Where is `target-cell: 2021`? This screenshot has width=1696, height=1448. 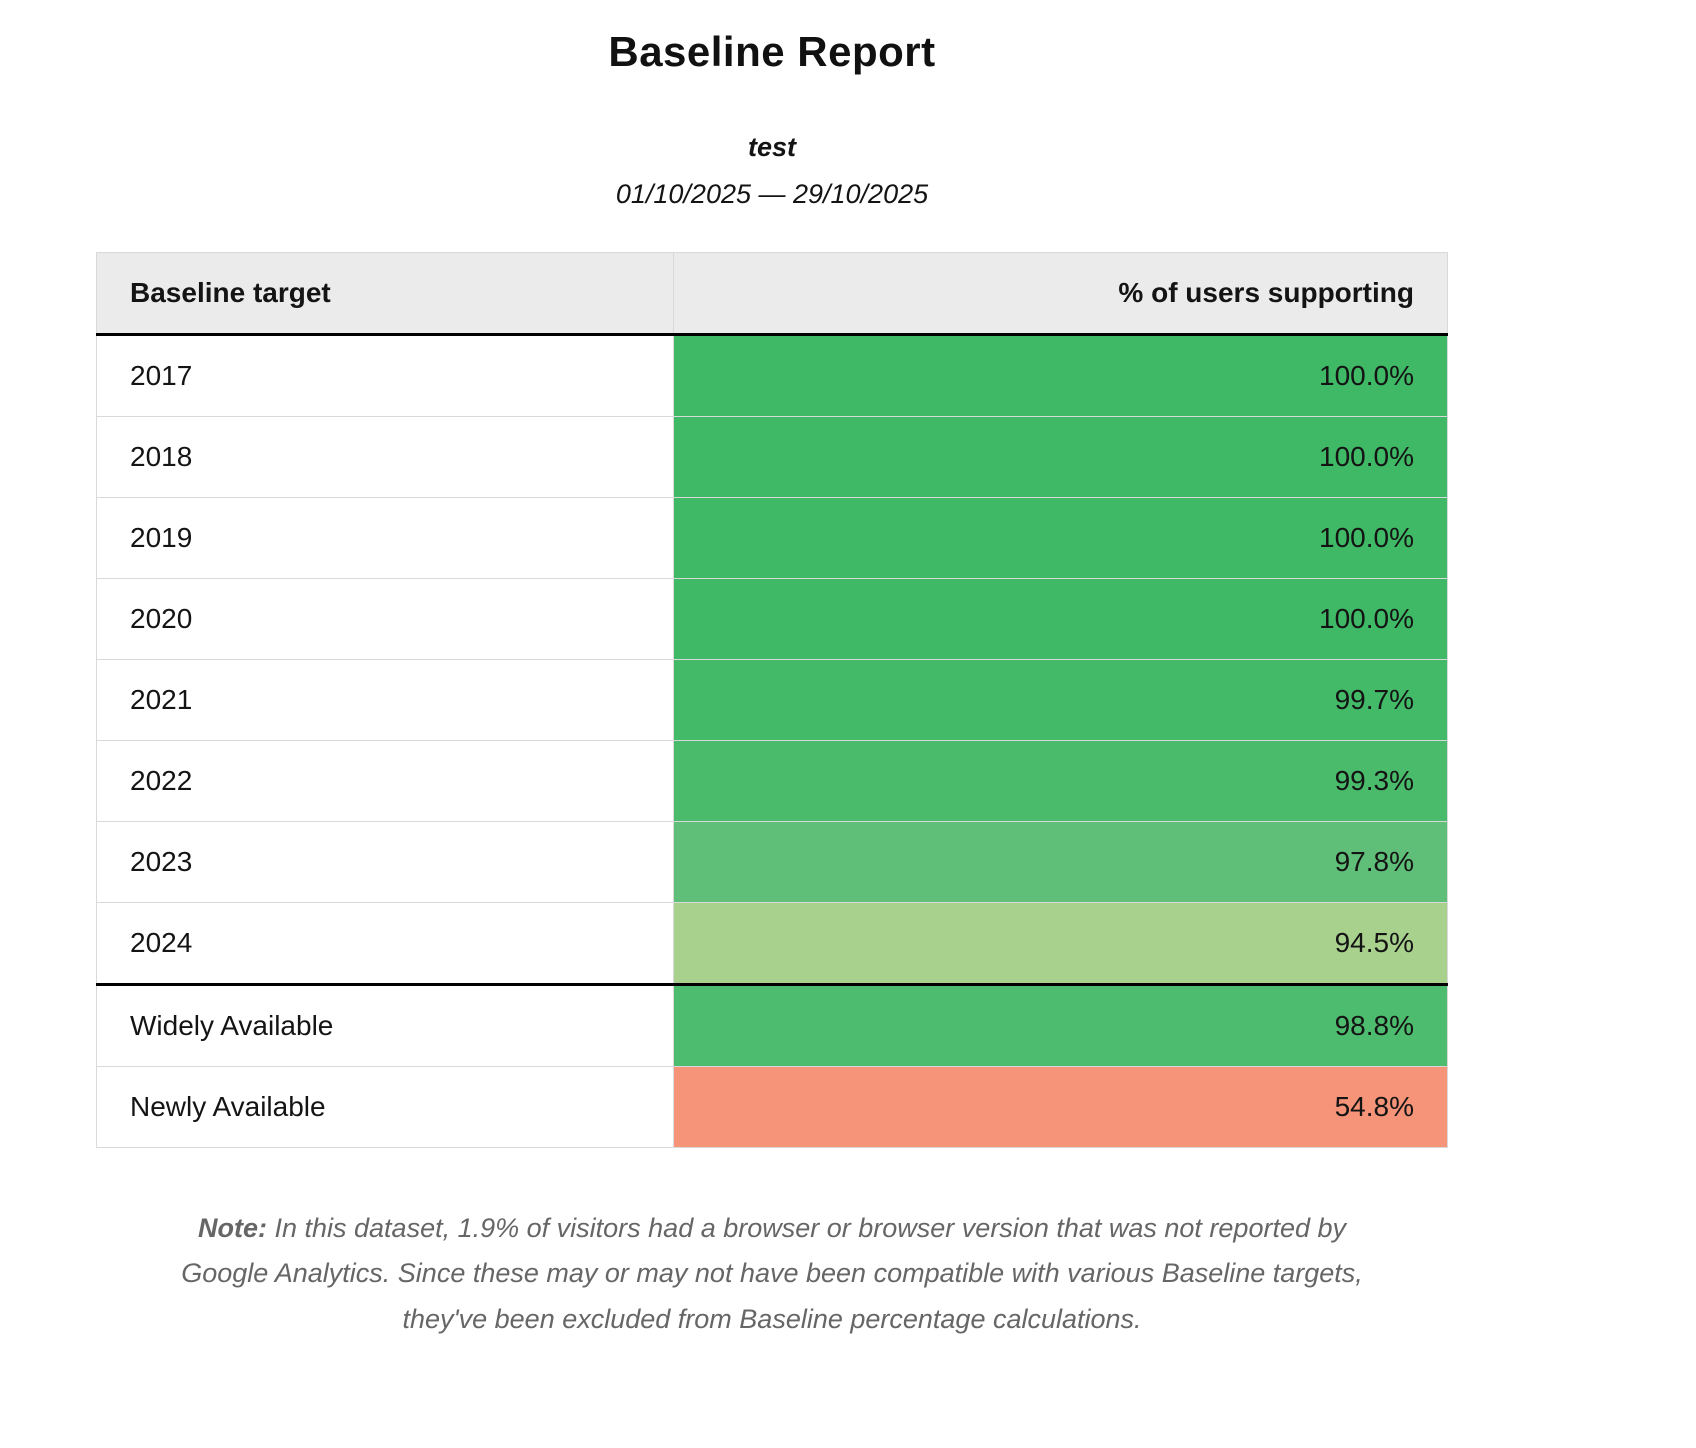 target-cell: 2021 is located at coordinates (385, 700).